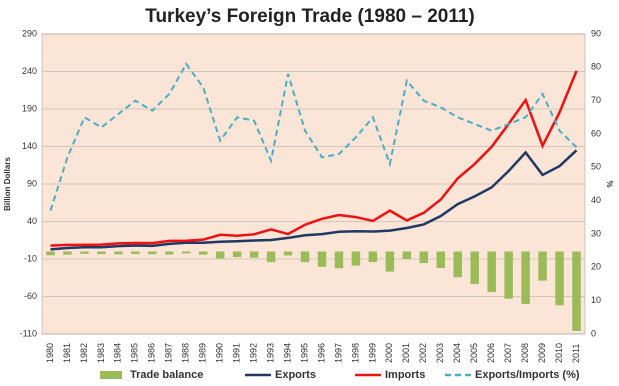  Describe the element at coordinates (7, 184) in the screenshot. I see `y-axis-title: Billion Dollars` at that location.